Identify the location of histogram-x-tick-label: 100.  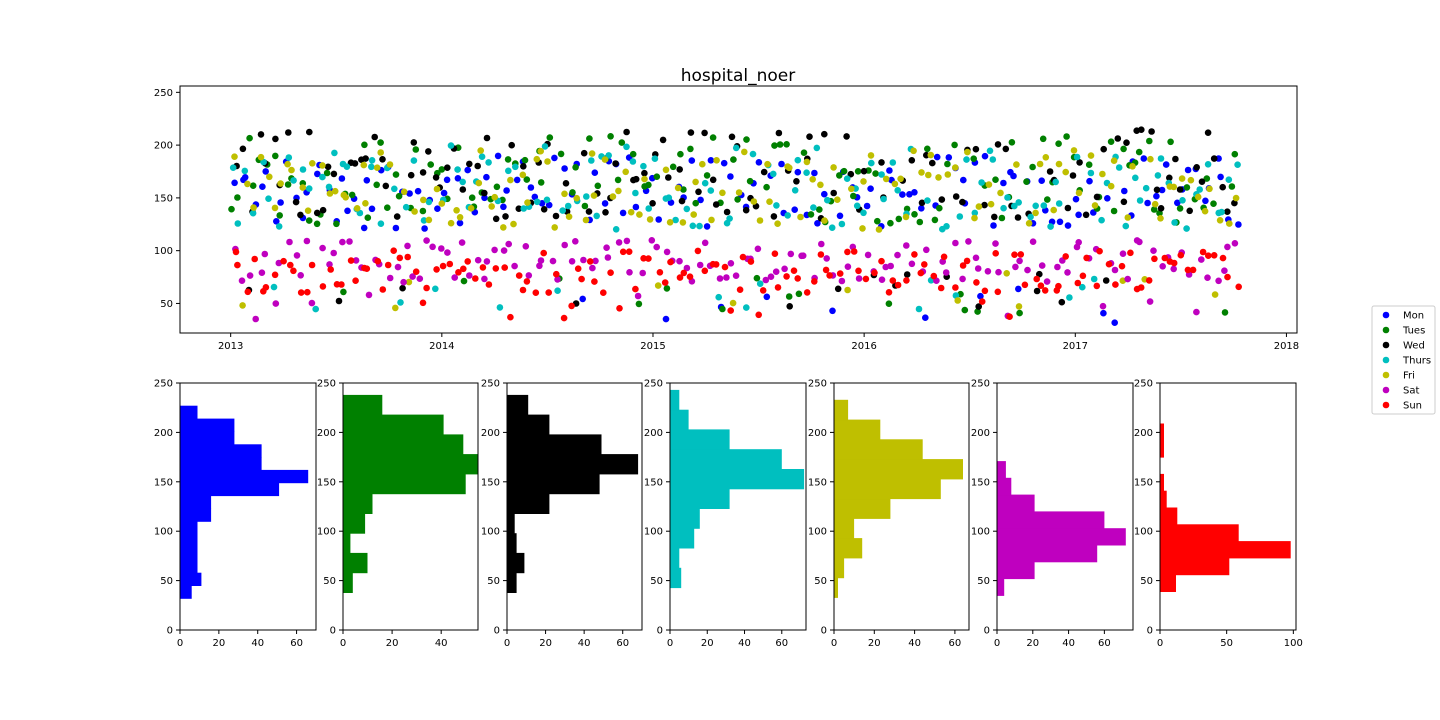
(1293, 643).